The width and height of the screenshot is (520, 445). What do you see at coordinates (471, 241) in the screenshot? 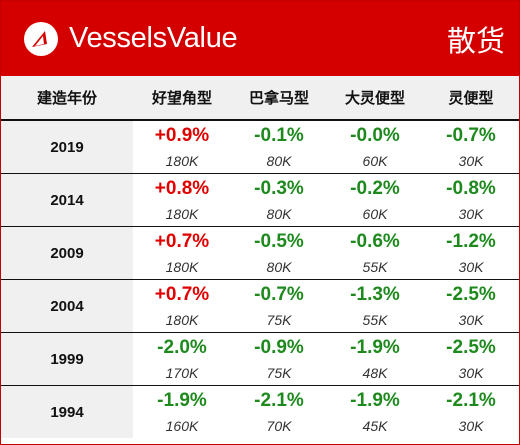
I see `value-change-cell: -1.2%` at bounding box center [471, 241].